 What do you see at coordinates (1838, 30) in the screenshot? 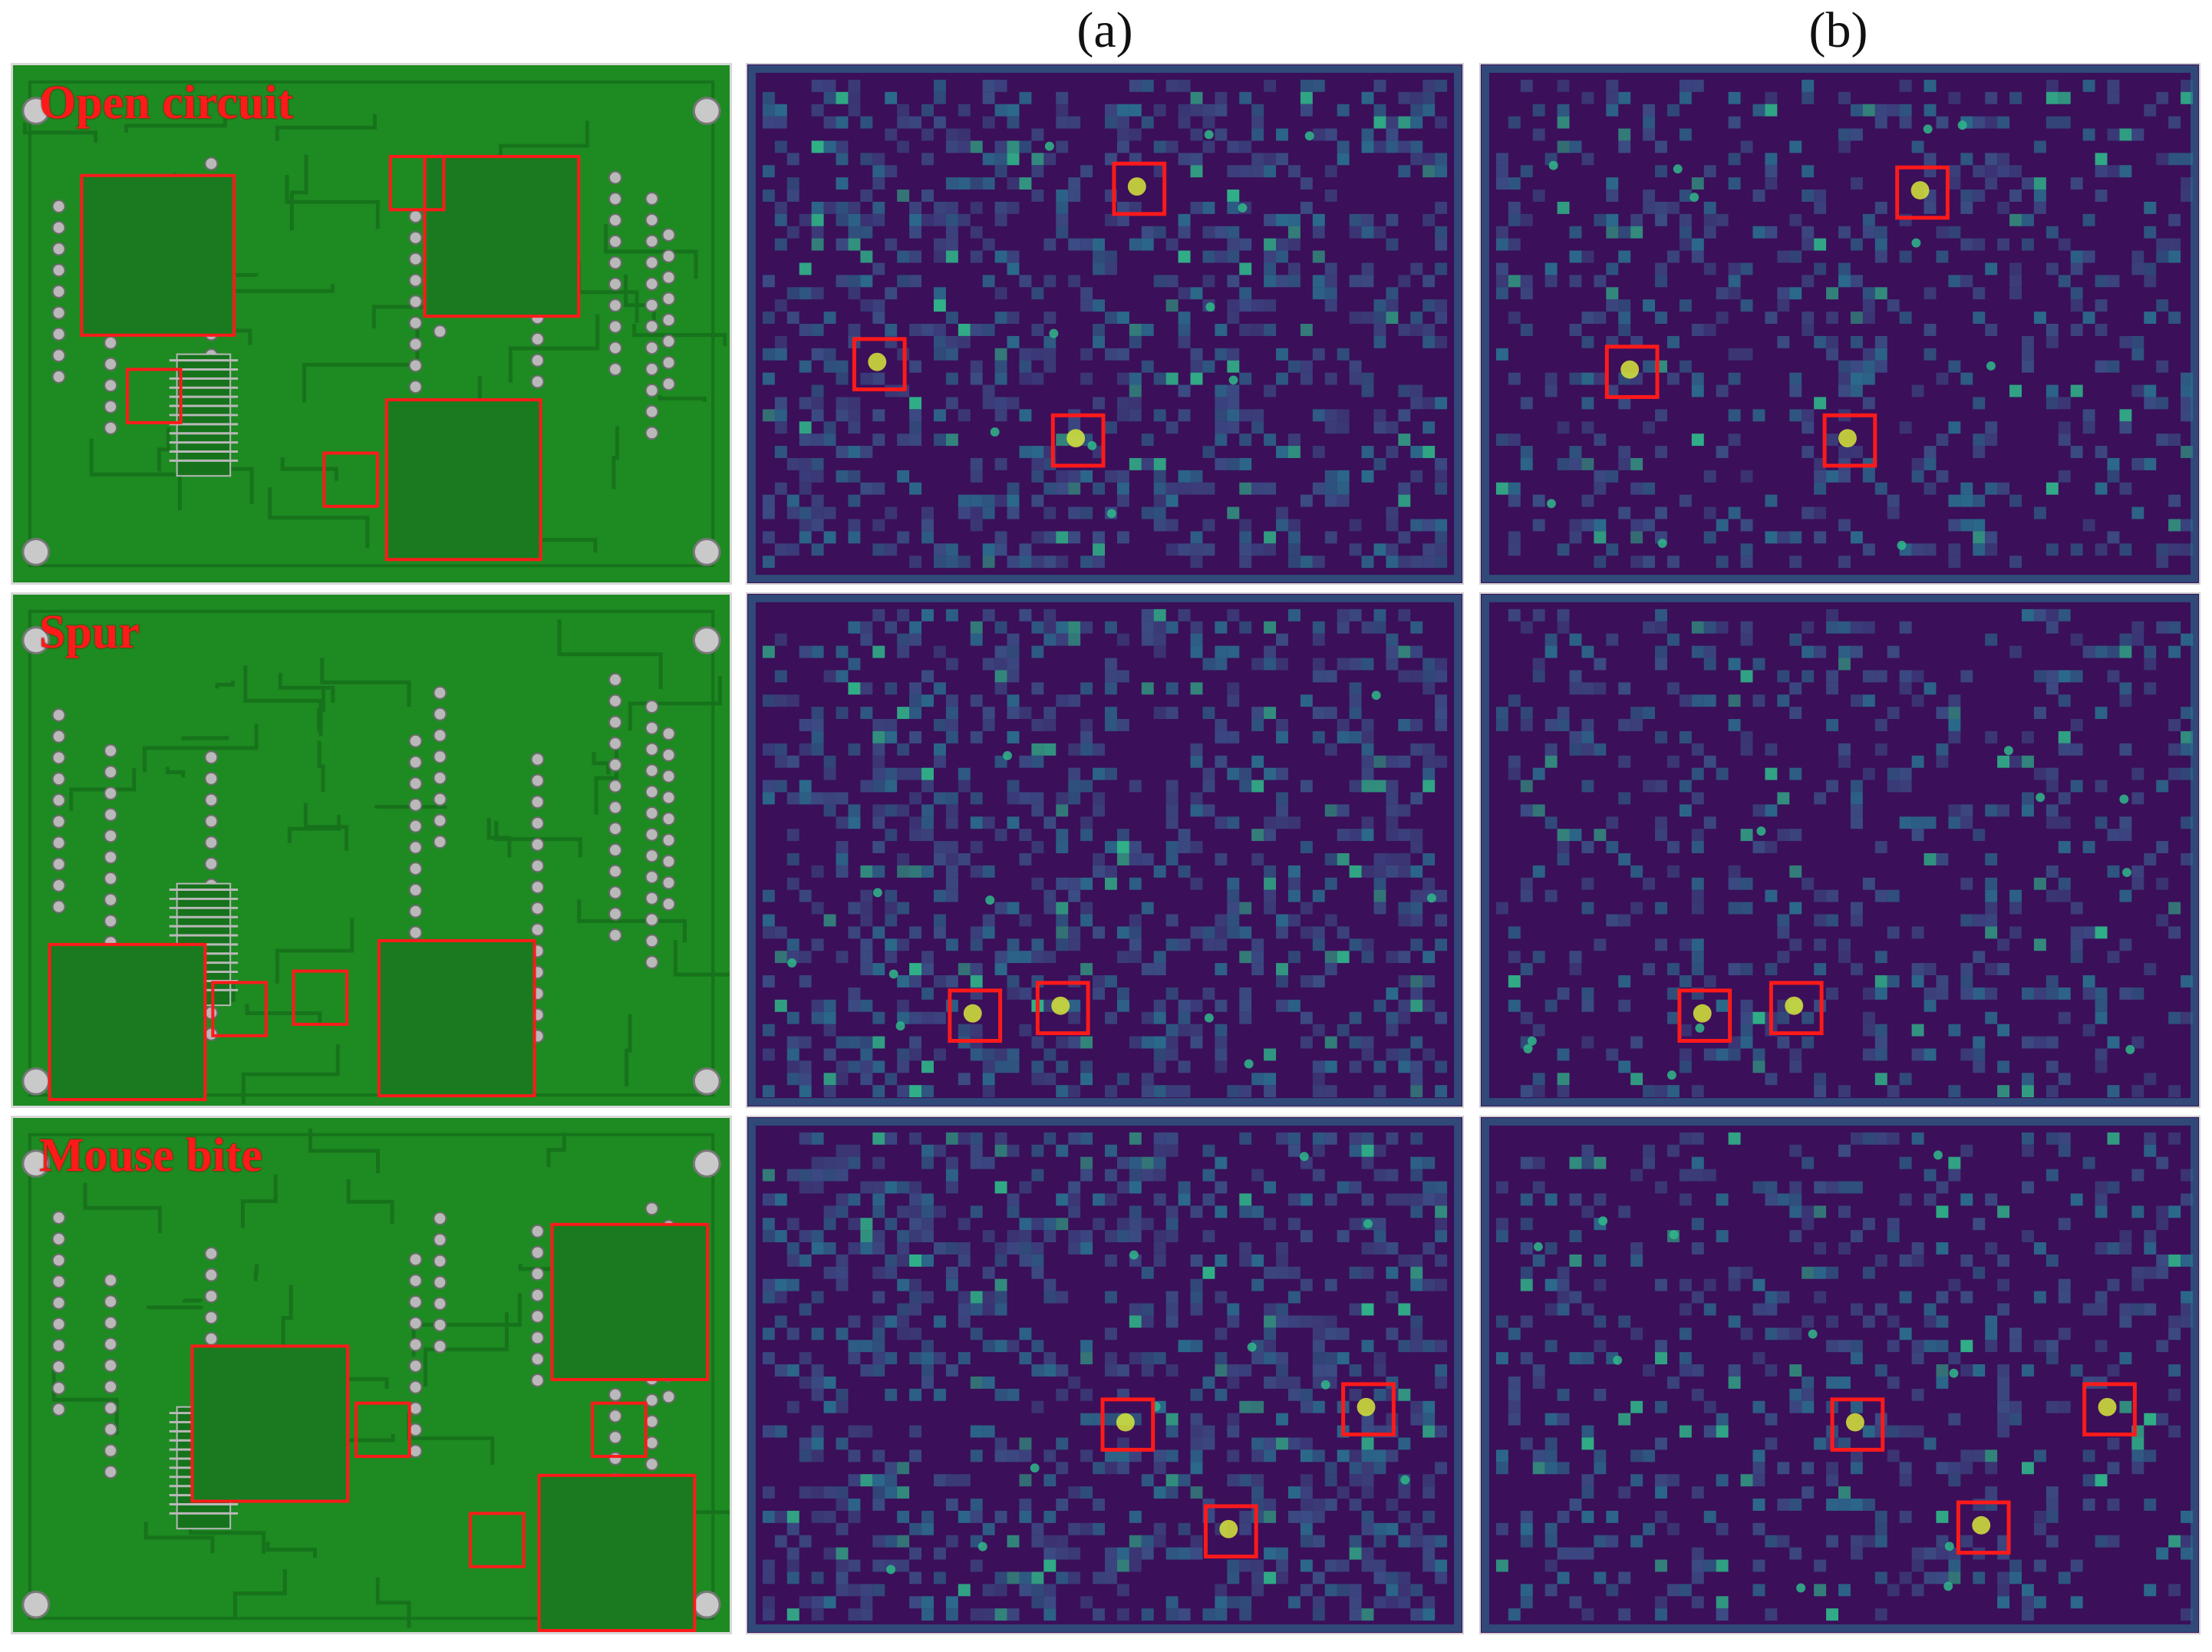
I see `column-label-b: (b)` at bounding box center [1838, 30].